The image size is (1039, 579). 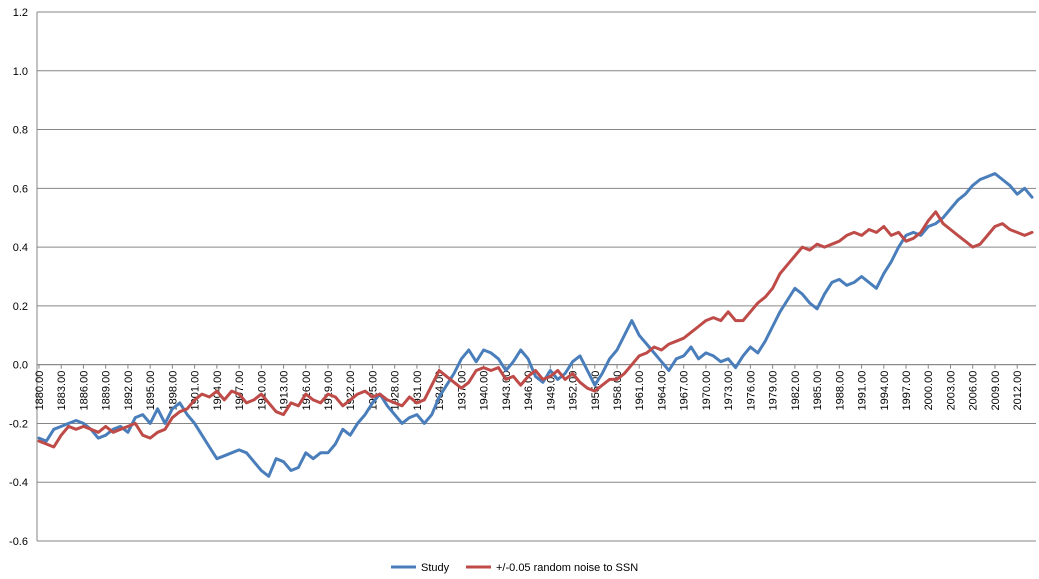 What do you see at coordinates (62, 391) in the screenshot?
I see `x-tick-label: 1883.00` at bounding box center [62, 391].